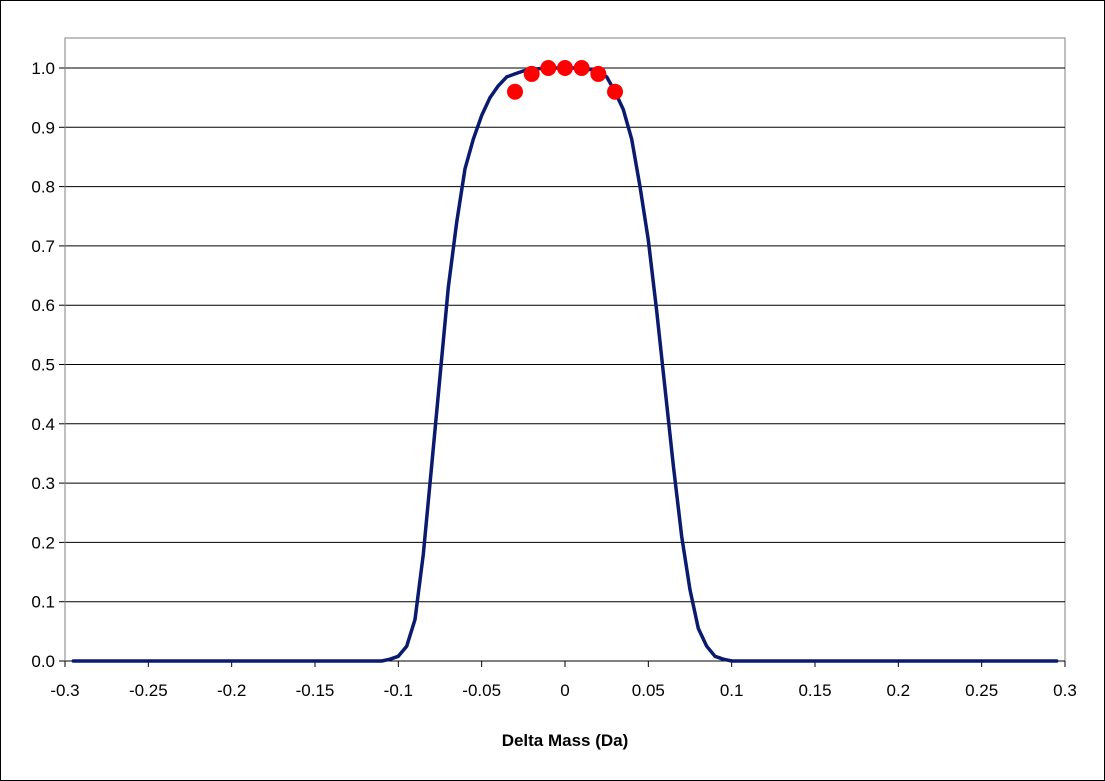 The image size is (1105, 781). What do you see at coordinates (64, 690) in the screenshot?
I see `x-tick-label: -0.3` at bounding box center [64, 690].